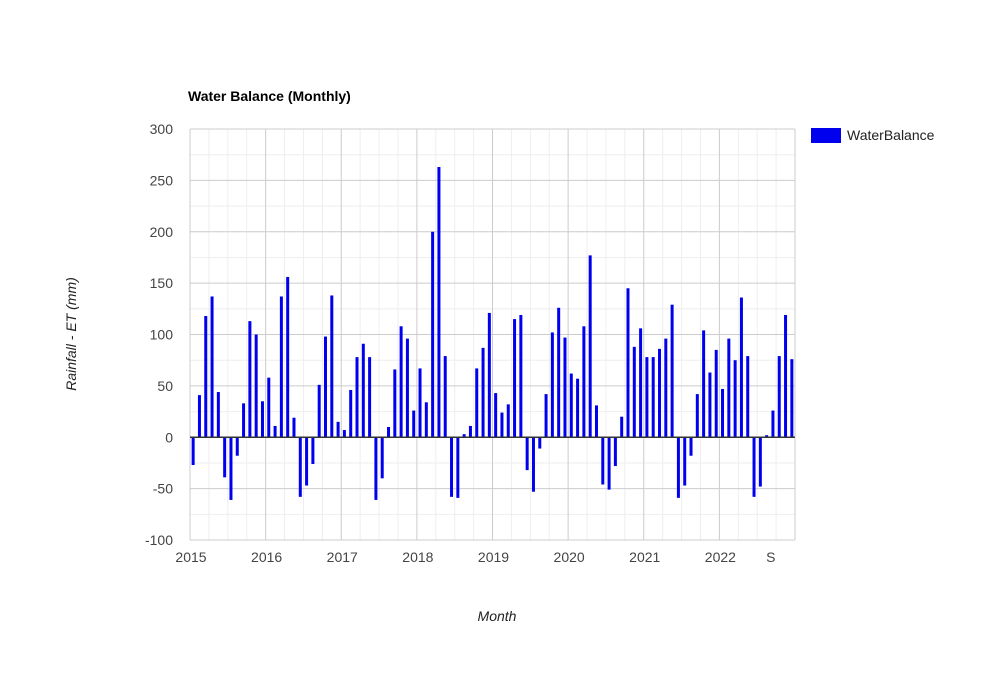  What do you see at coordinates (71, 334) in the screenshot?
I see `y-axis-label: Rainfall - ET (mm)` at bounding box center [71, 334].